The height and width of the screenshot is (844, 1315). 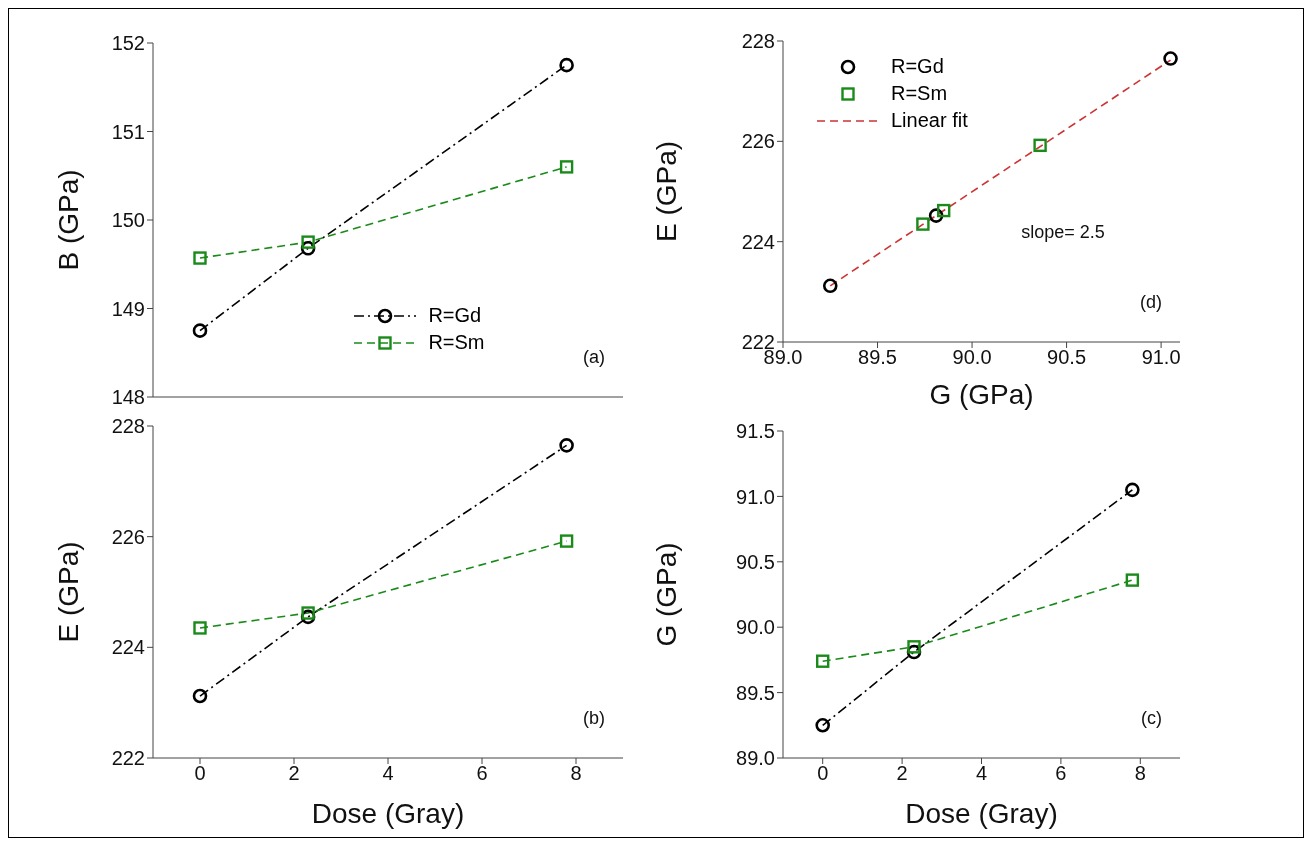 I want to click on x-axis-title: G (GPa), so click(x=981, y=394).